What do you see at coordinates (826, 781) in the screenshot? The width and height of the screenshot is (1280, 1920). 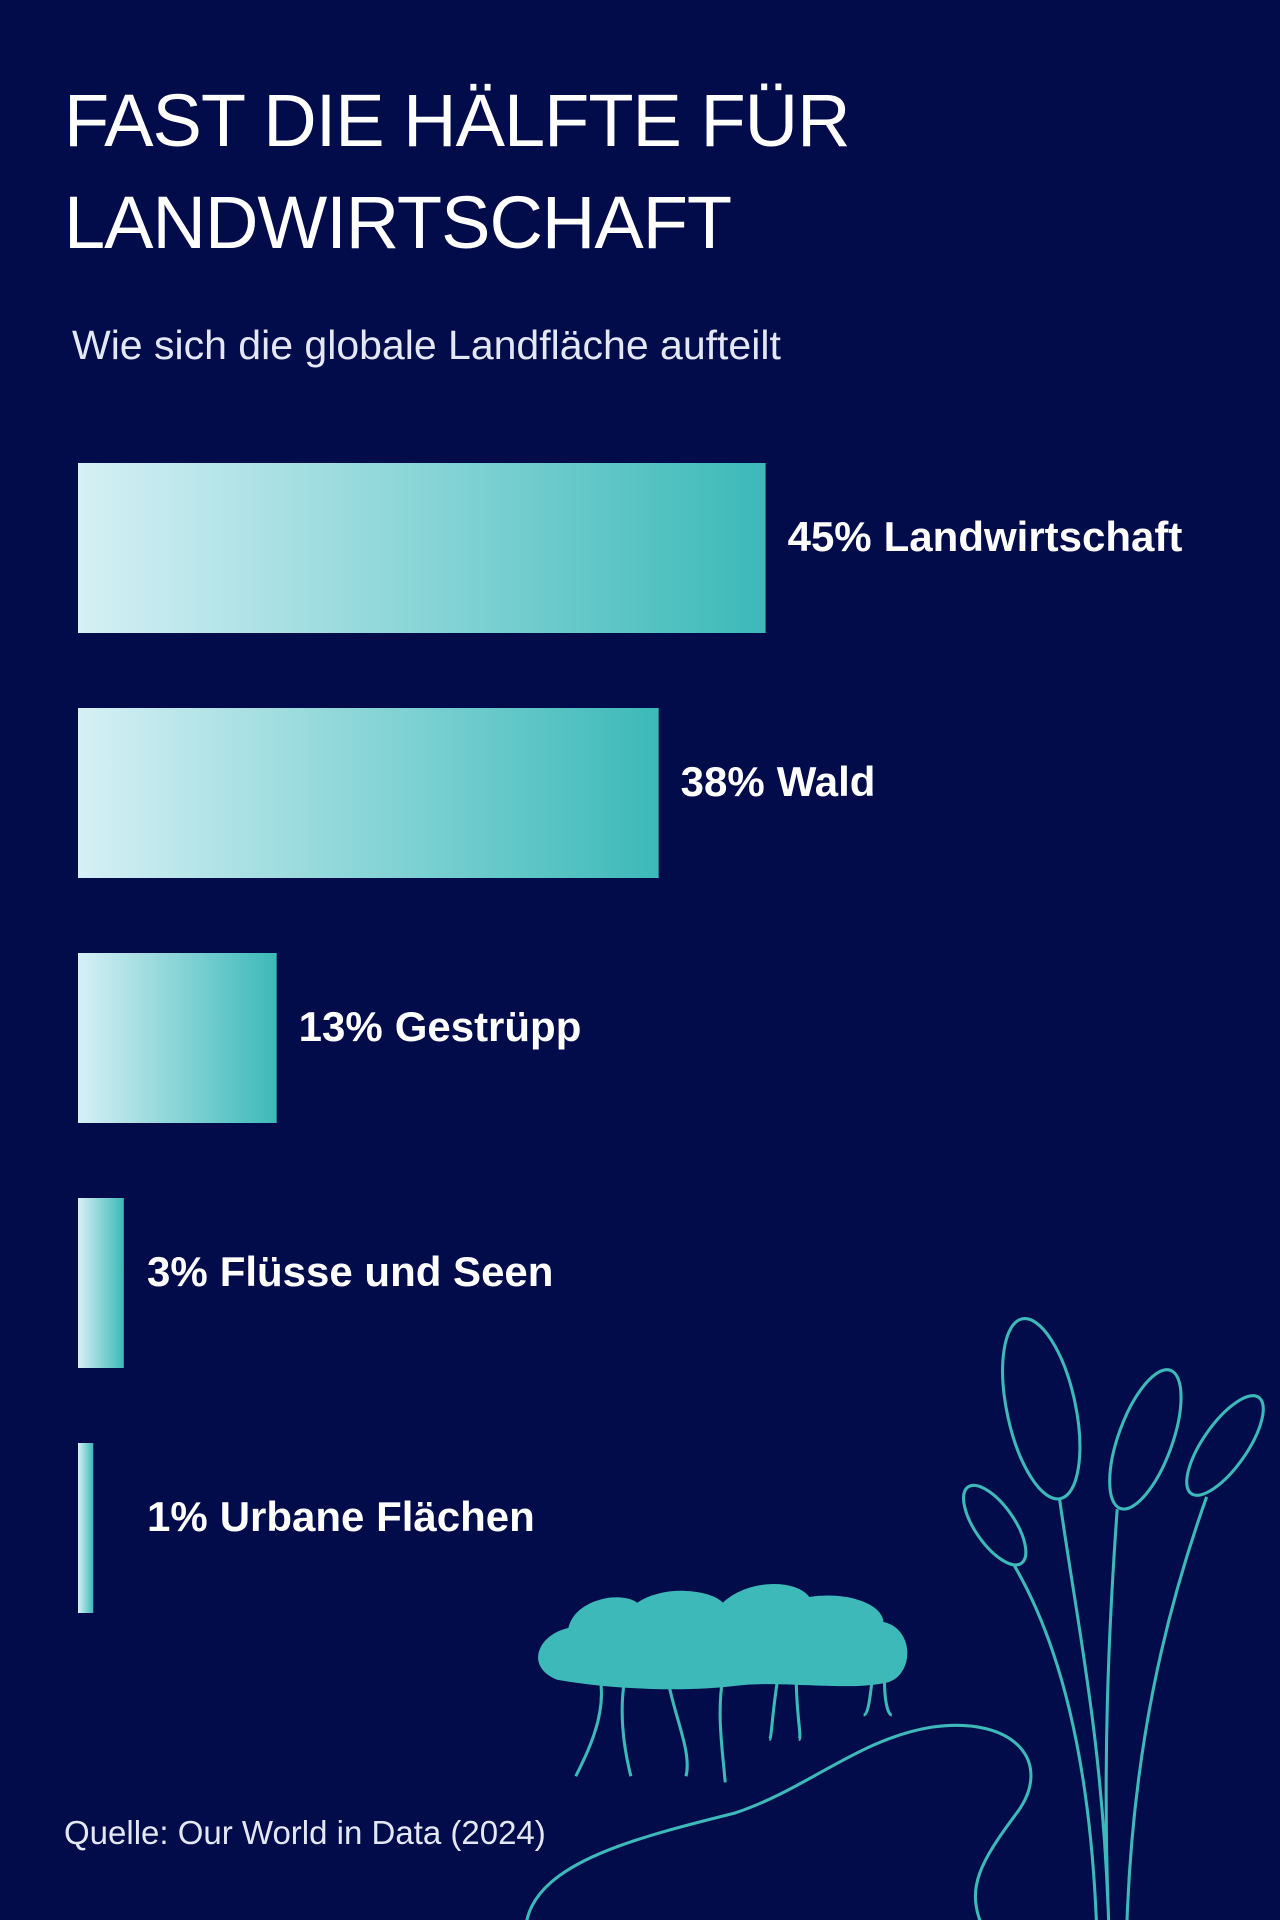 I see `category-label: Wald` at bounding box center [826, 781].